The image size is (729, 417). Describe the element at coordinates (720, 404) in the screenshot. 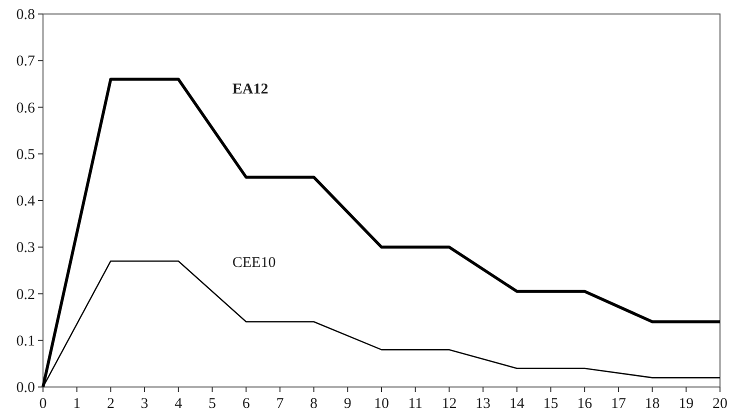

I see `x-tick-label: 20` at that location.